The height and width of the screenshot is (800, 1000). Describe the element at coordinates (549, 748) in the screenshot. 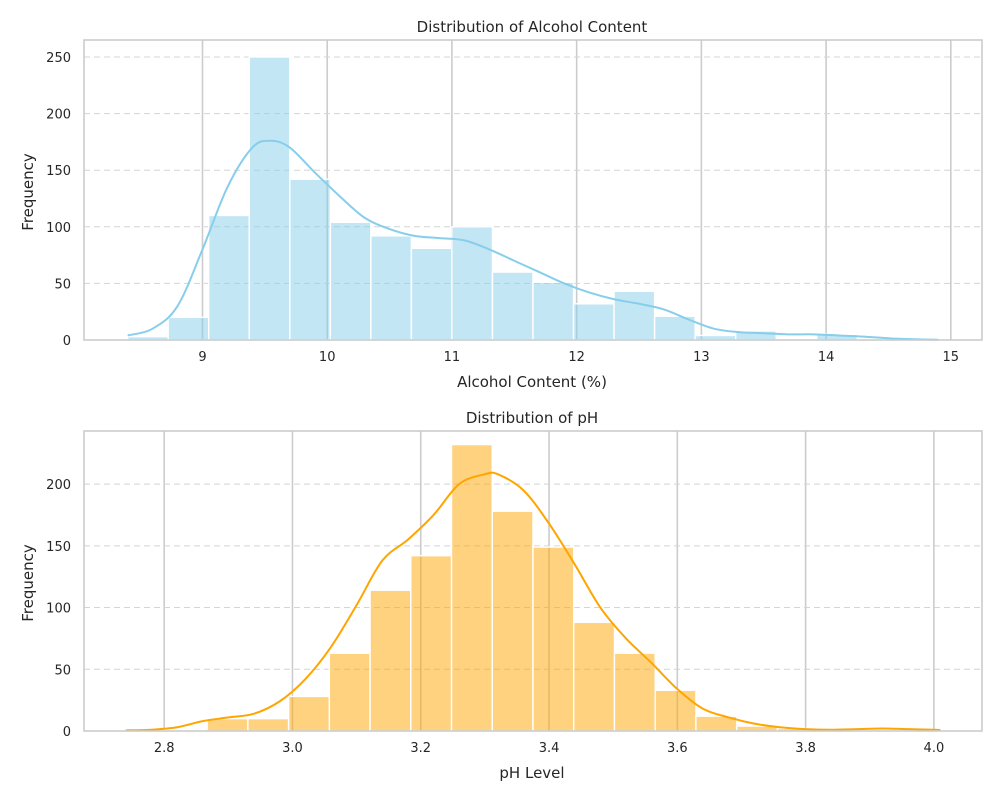

I see `x-tick-label: 3.4` at that location.